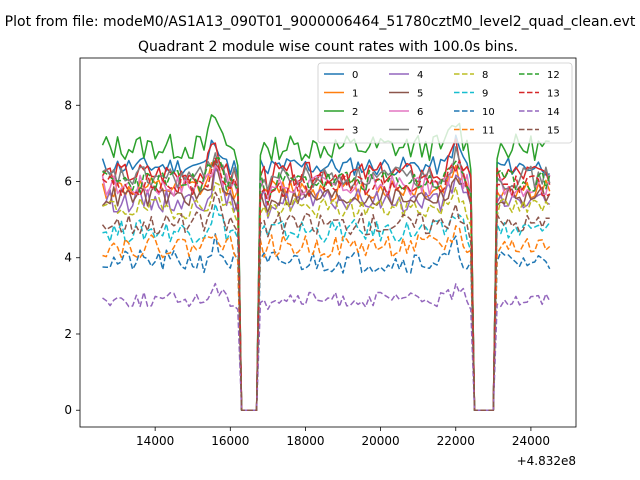 The height and width of the screenshot is (480, 640). What do you see at coordinates (355, 75) in the screenshot?
I see `legend-label-0: 0` at bounding box center [355, 75].